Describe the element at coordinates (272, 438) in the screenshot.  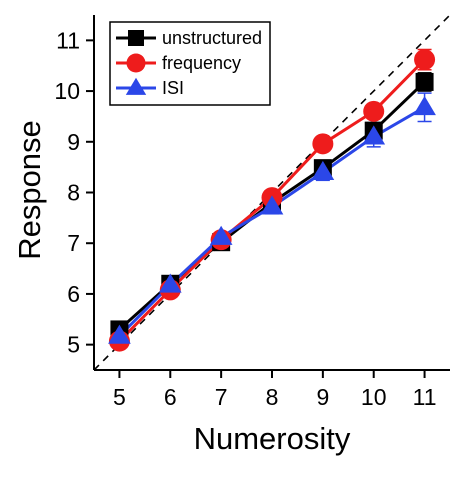
I see `x-axis-title: Numerosity` at that location.